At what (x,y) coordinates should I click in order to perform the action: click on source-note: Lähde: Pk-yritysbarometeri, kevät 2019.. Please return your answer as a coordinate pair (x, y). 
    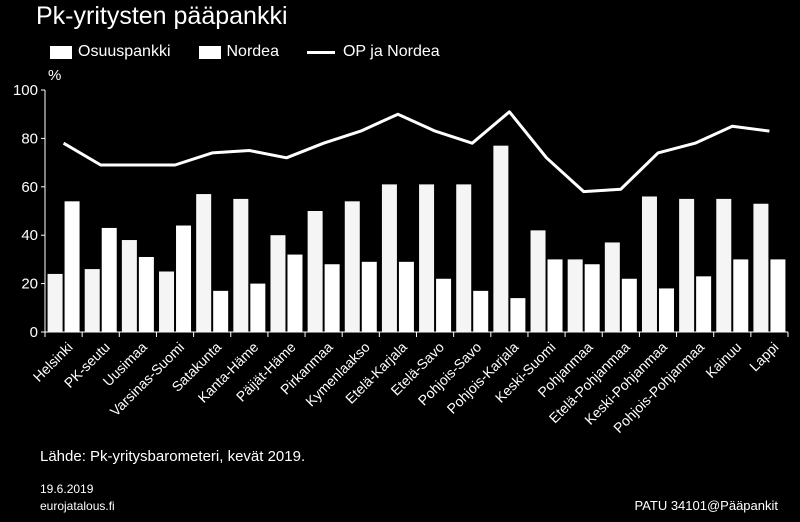
    Looking at the image, I should click on (173, 456).